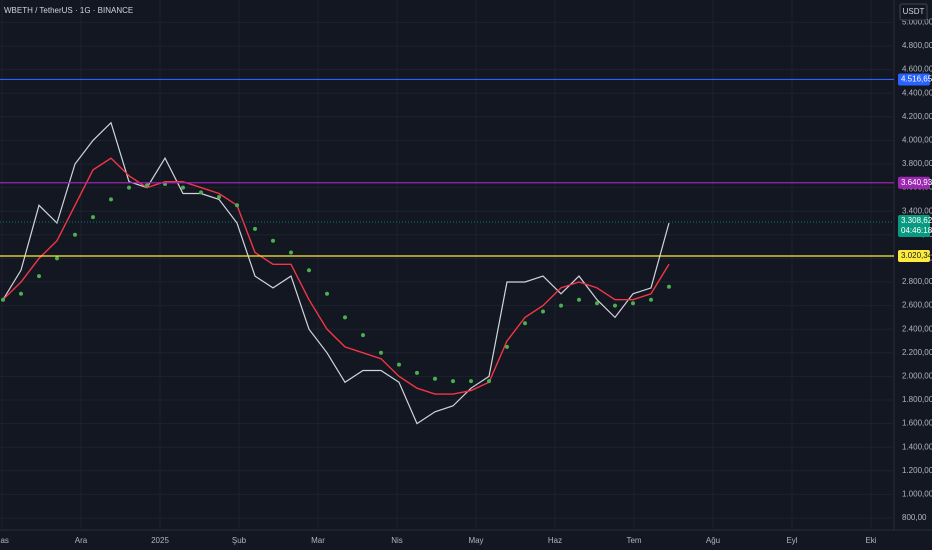 The width and height of the screenshot is (932, 550). Describe the element at coordinates (917, 281) in the screenshot. I see `y-tick-label: 2.800,00` at that location.